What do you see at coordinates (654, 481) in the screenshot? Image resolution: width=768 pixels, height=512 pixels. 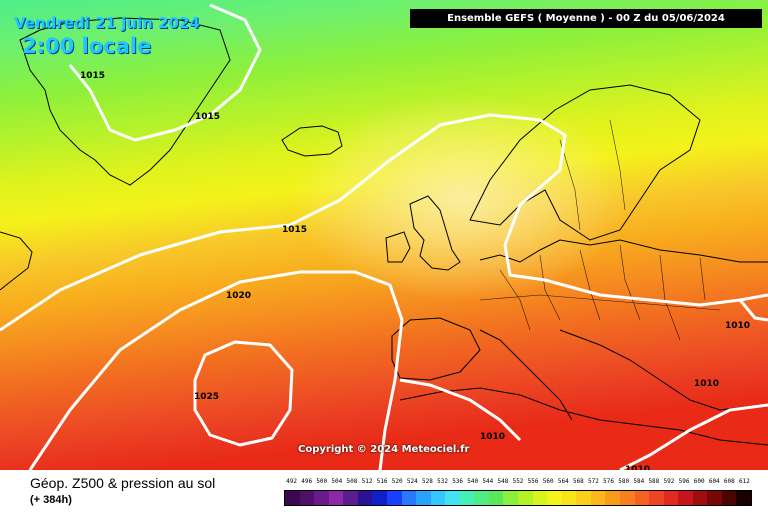 I see `color-scale-label: 588` at bounding box center [654, 481].